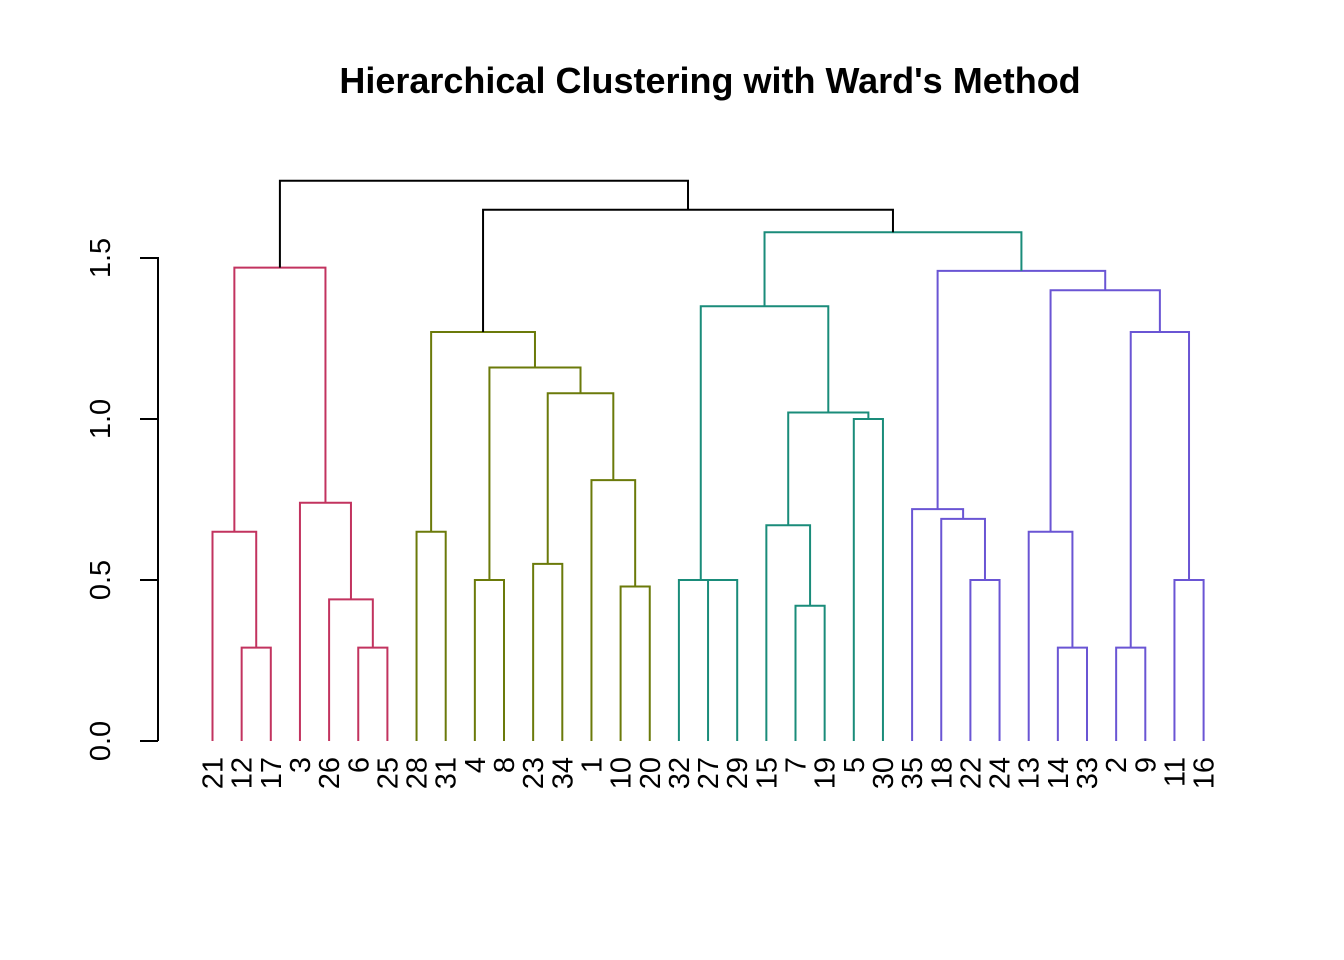  What do you see at coordinates (613, 610) in the screenshot?
I see `dendrogram-link-o5` at bounding box center [613, 610].